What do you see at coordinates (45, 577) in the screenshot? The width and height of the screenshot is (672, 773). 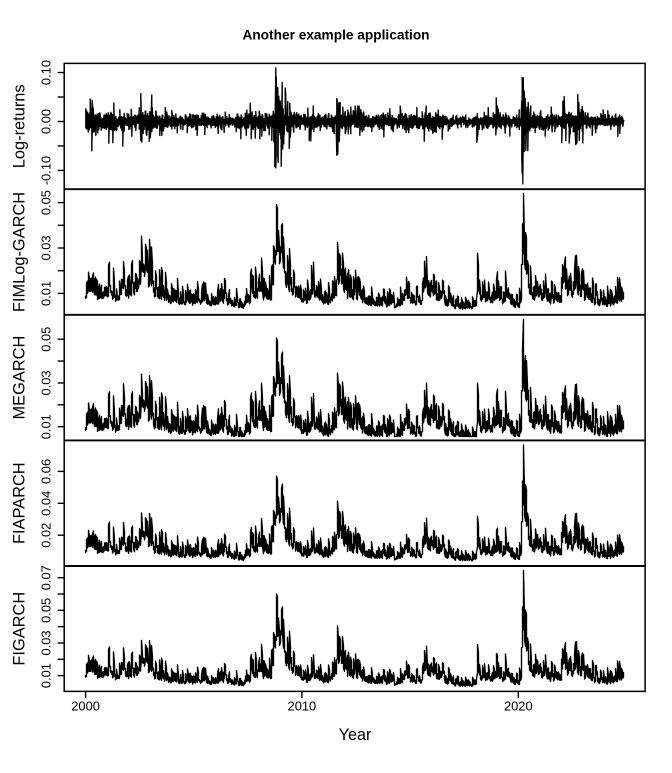 I see `svg-text: 0.07` at bounding box center [45, 577].